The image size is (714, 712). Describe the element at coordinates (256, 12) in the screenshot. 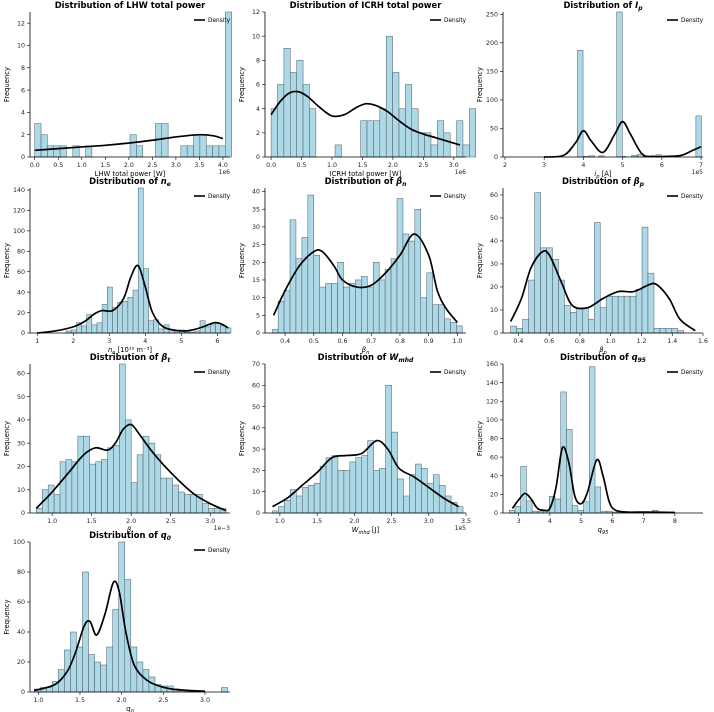

I see `y-tick-label: 12` at that location.